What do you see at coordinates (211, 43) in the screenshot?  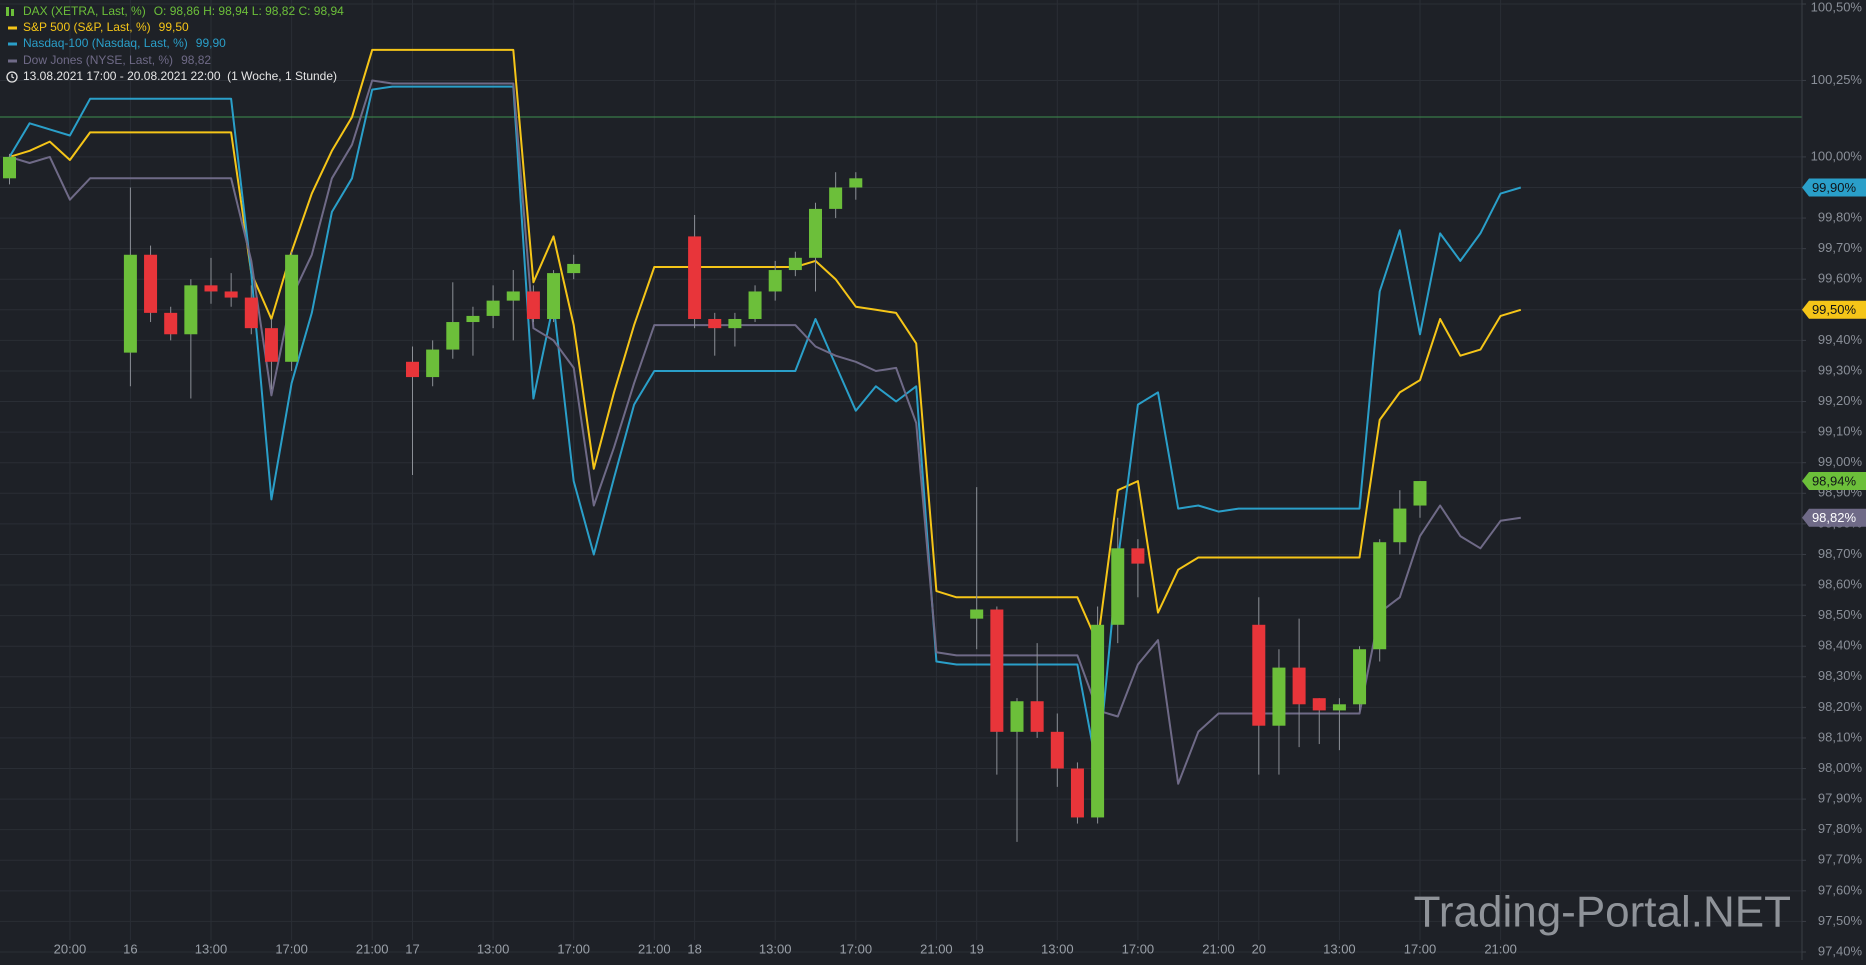 I see `legend-value: 99,90` at bounding box center [211, 43].